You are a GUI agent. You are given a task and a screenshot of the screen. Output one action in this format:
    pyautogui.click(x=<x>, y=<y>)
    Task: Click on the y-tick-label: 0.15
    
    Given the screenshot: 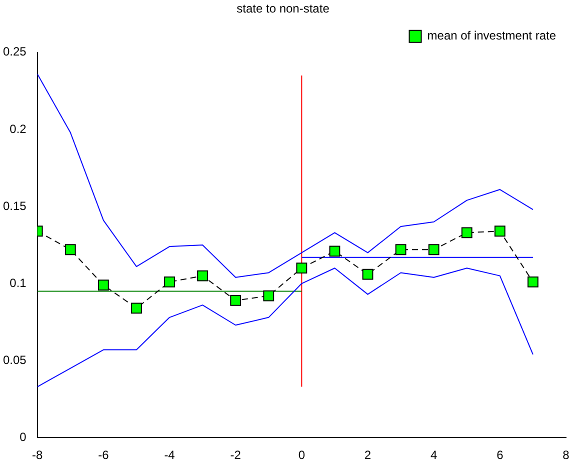 What is the action you would take?
    pyautogui.click(x=14, y=205)
    